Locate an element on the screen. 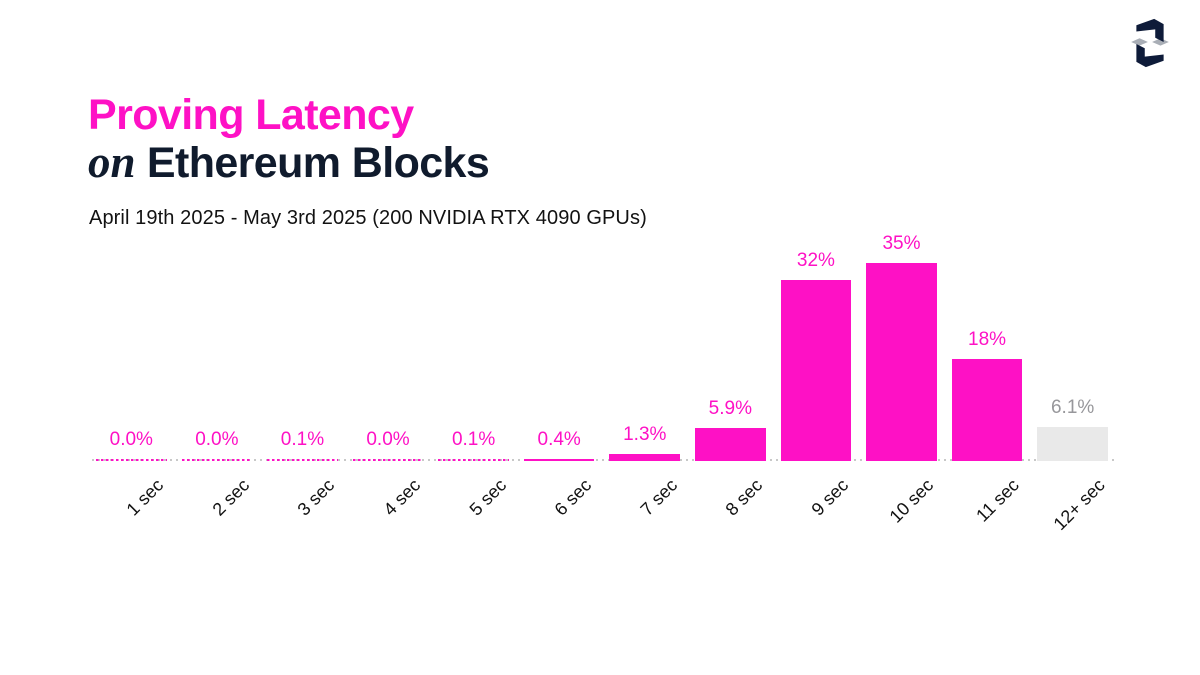  bar-column: 0.0% 1 sec is located at coordinates (131, 375).